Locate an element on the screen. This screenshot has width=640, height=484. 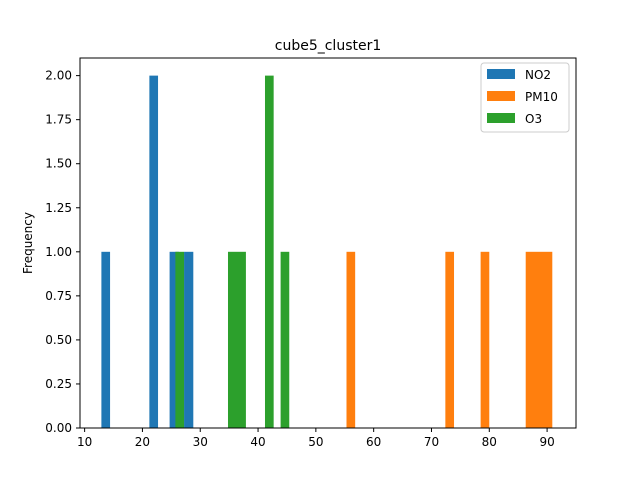
legend-label-o3: O3 is located at coordinates (533, 119).